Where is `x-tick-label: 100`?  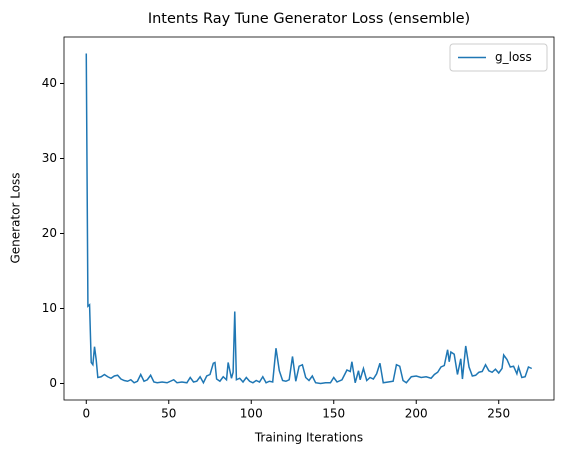 x-tick-label: 100 is located at coordinates (251, 414).